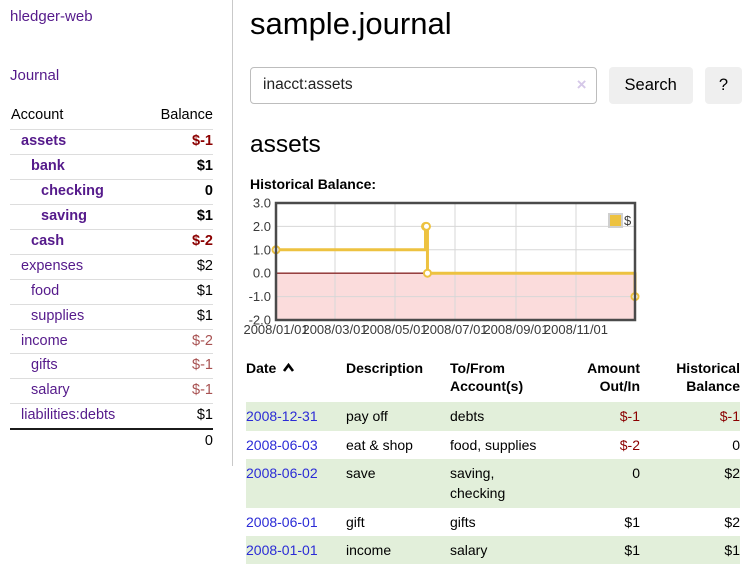 The image size is (742, 582). Describe the element at coordinates (111, 366) in the screenshot. I see `account-row: gifts $-1` at that location.